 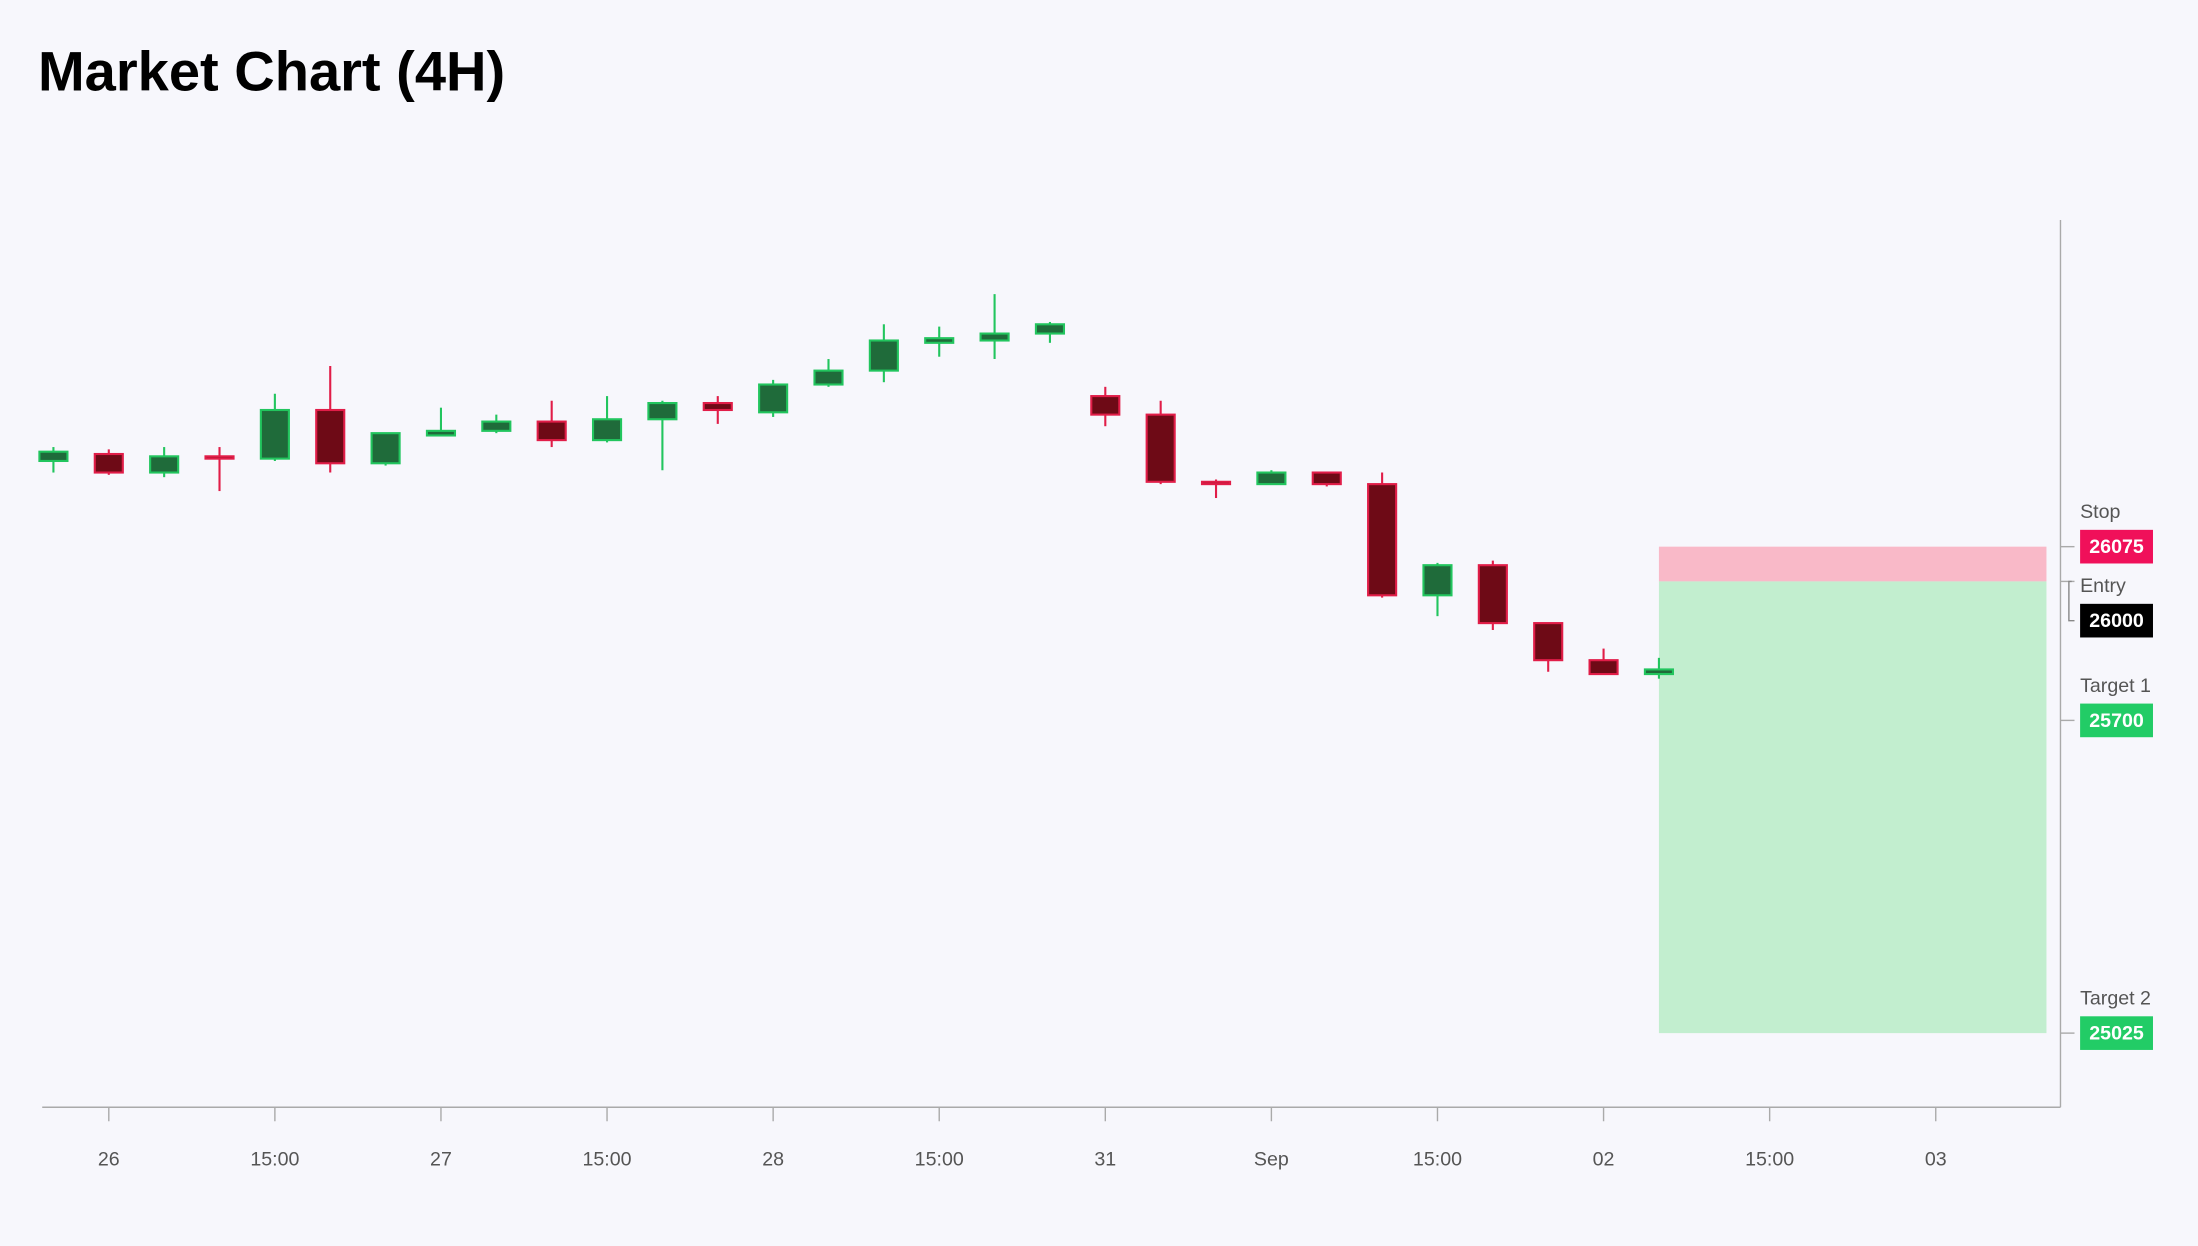 What do you see at coordinates (1936, 1160) in the screenshot?
I see `x-tick-label: 03` at bounding box center [1936, 1160].